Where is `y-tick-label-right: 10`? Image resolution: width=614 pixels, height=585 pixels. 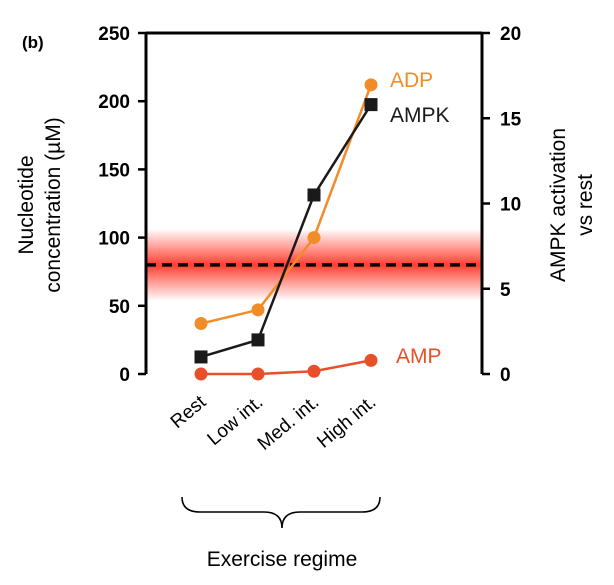
y-tick-label-right: 10 is located at coordinates (510, 205).